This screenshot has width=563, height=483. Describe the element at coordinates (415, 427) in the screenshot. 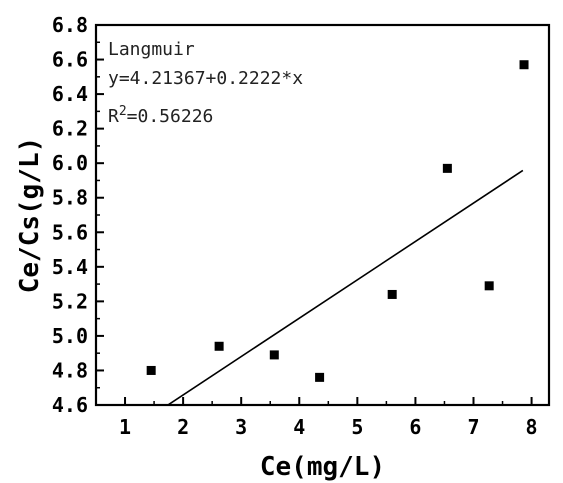

I see `x-tick-label: 6` at that location.